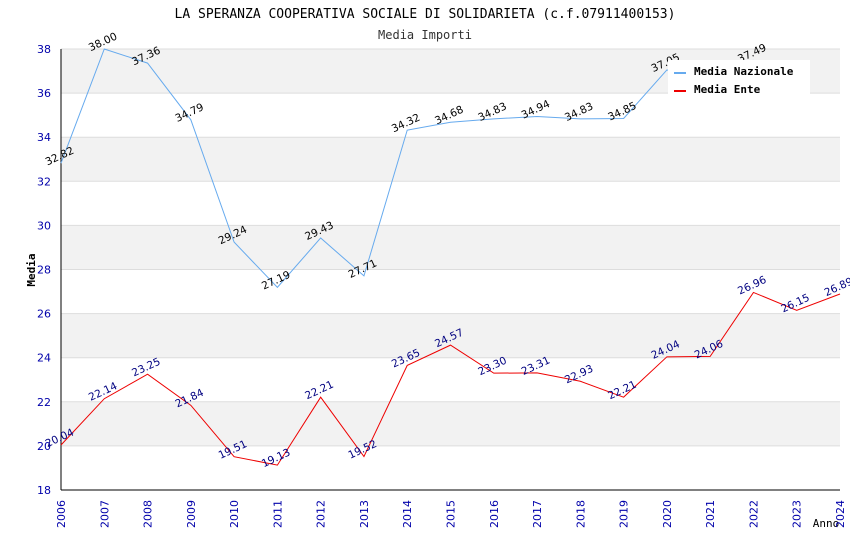 Image resolution: width=850 pixels, height=550 pixels. I want to click on y-tick-label: 22, so click(44, 402).